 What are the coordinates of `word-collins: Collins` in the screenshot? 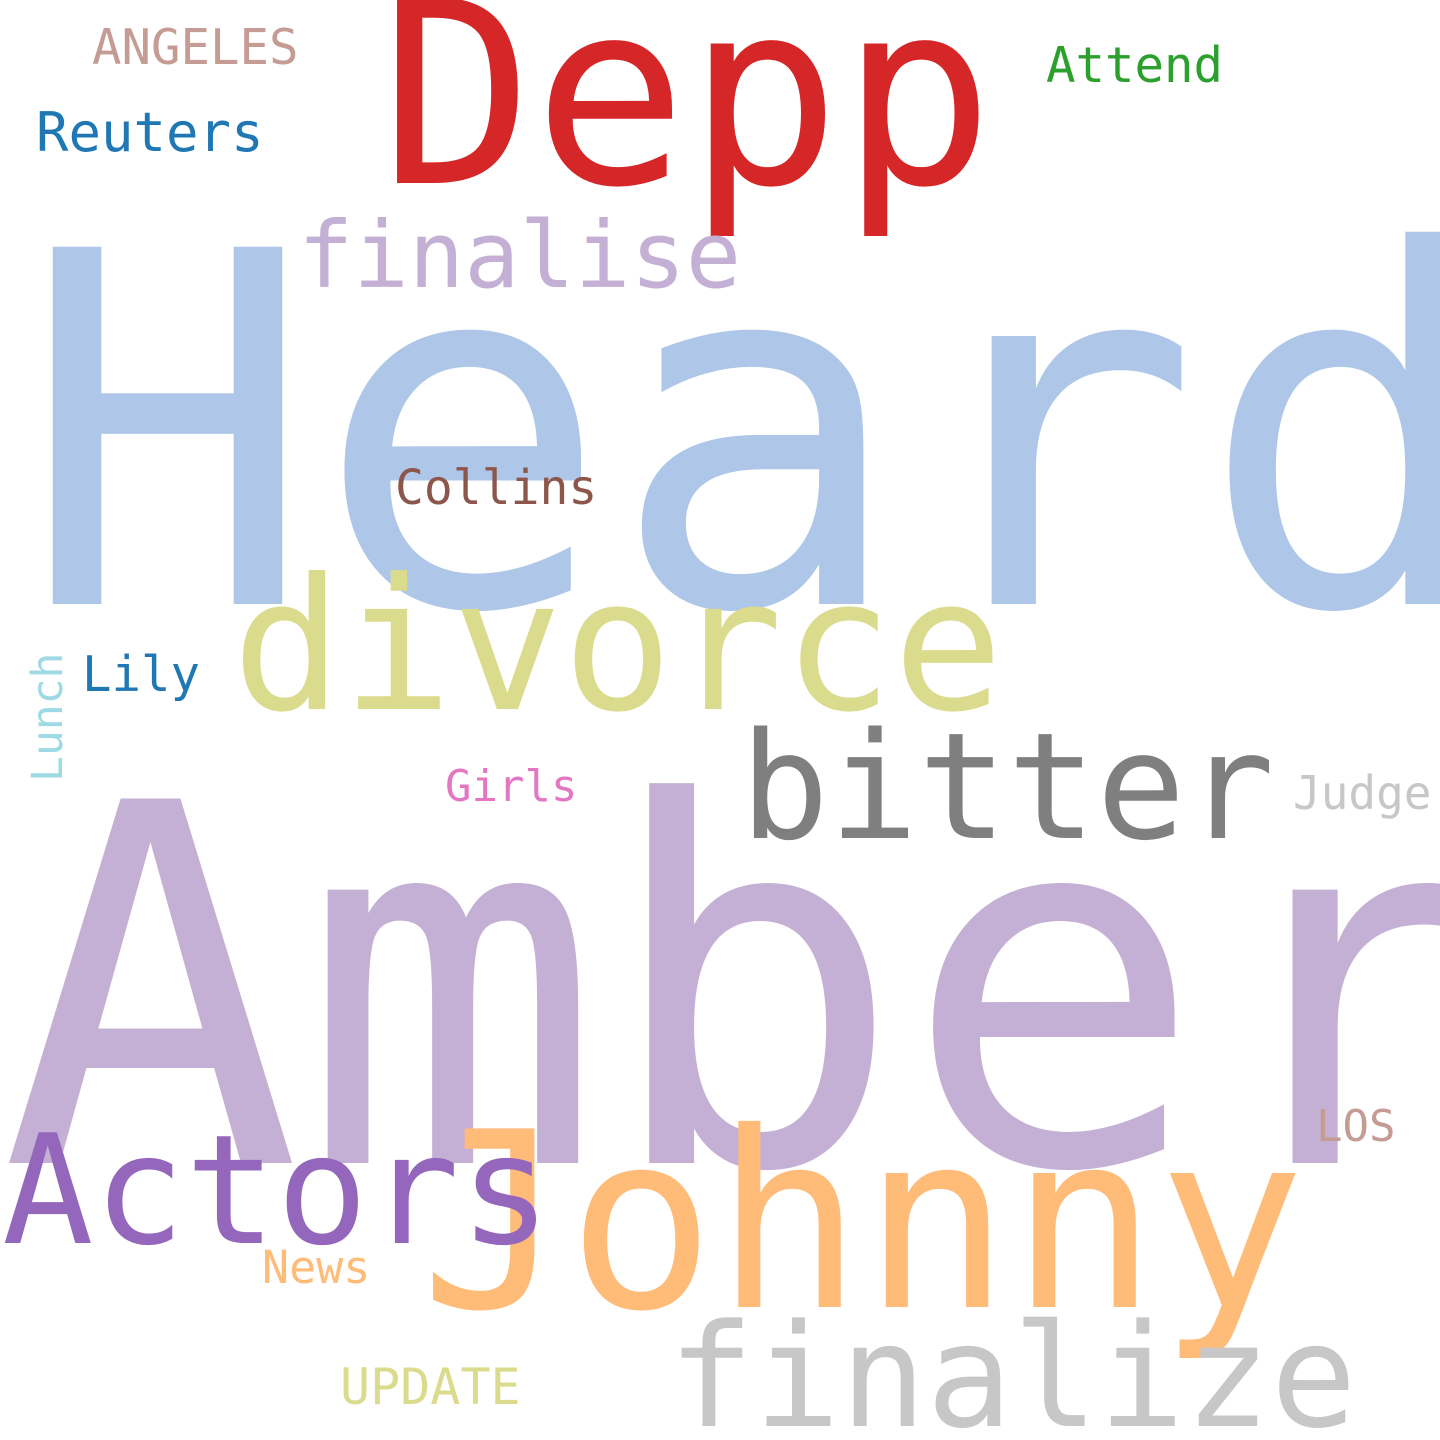 It's located at (496, 488).